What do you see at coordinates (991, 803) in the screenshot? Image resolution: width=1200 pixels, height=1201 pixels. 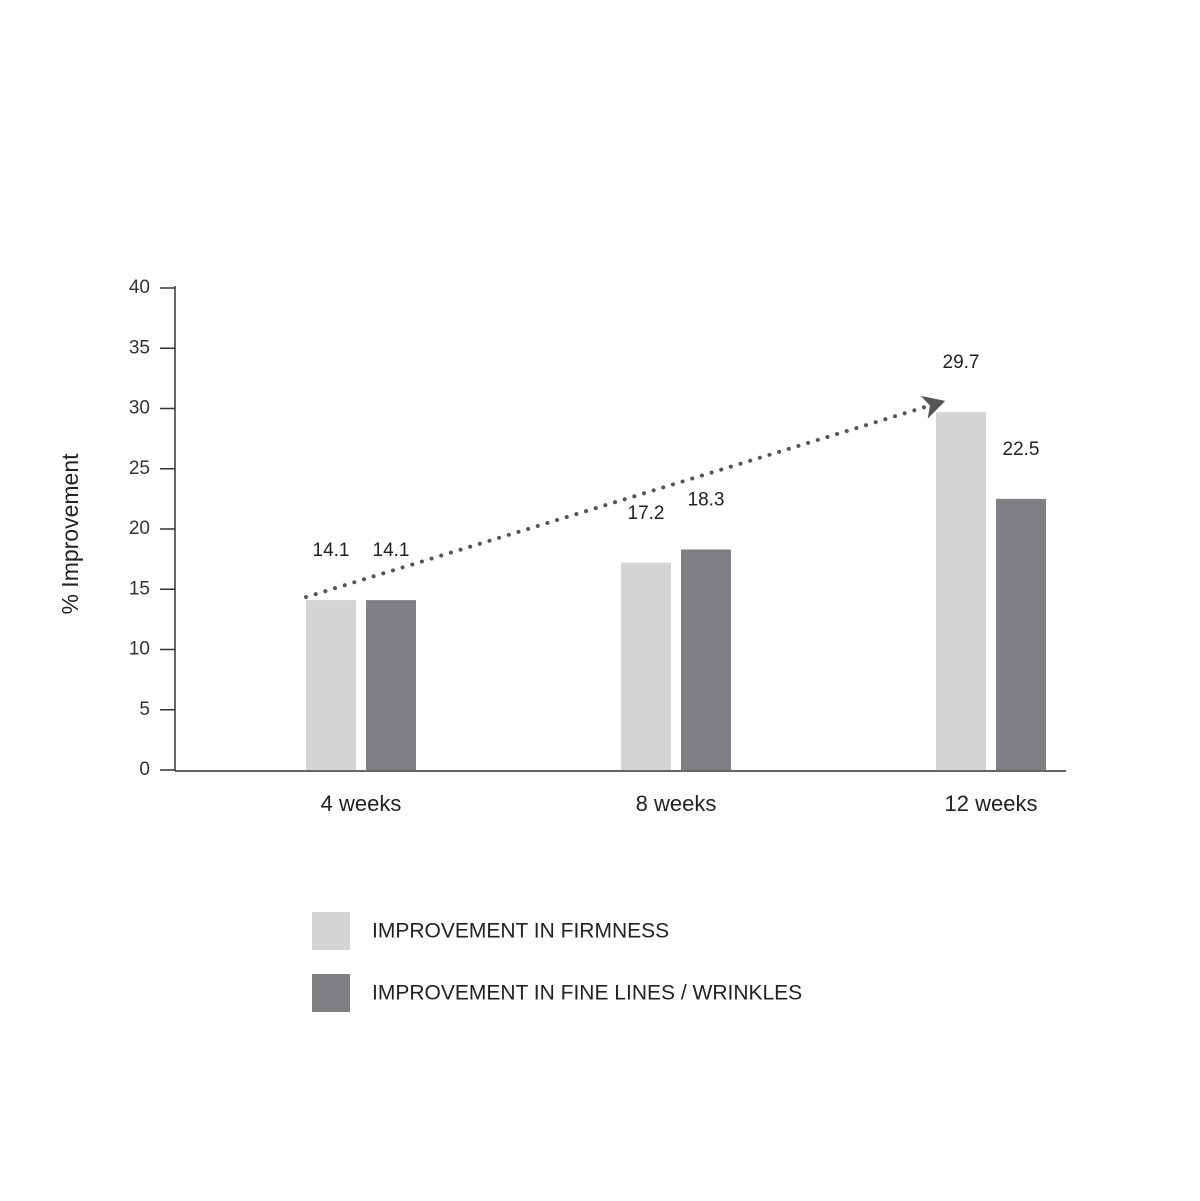 I see `x-tick-label: 12 weeks` at bounding box center [991, 803].